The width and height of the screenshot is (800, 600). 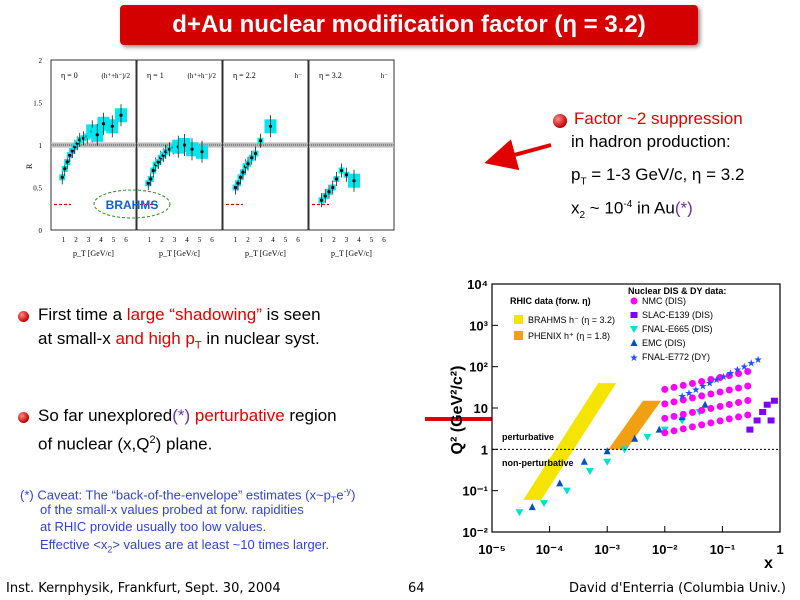 I want to click on b1-f: T, so click(x=198, y=345).